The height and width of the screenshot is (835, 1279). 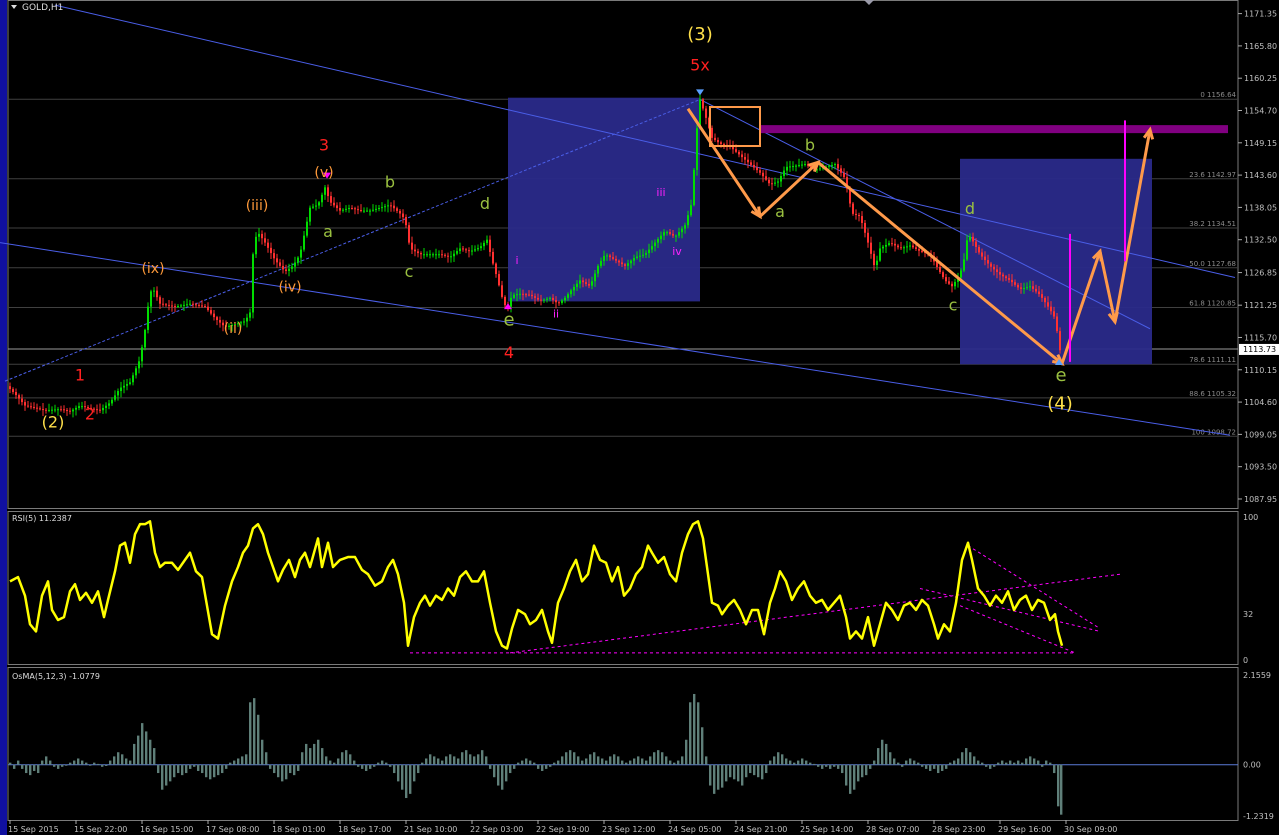 I want to click on time-tick-label: 28 Sep 23:00, so click(x=958, y=829).